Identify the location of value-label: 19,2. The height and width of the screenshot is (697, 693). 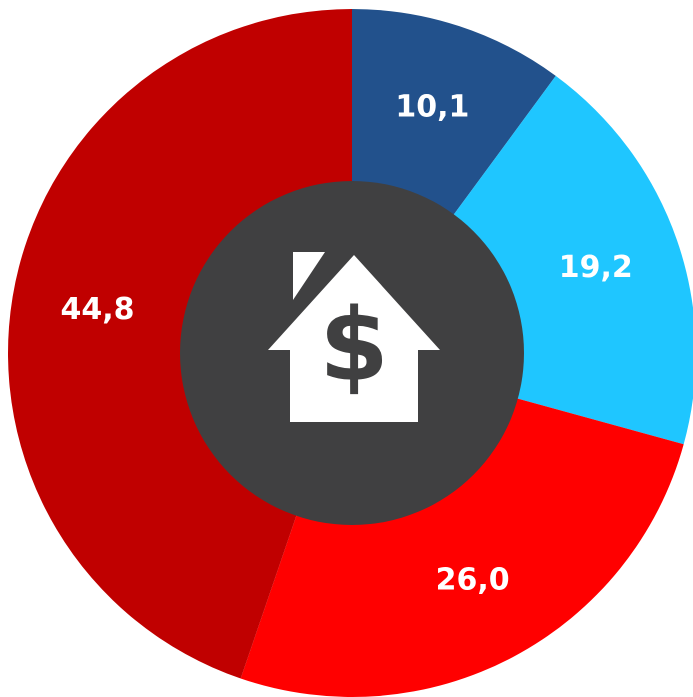
(596, 267).